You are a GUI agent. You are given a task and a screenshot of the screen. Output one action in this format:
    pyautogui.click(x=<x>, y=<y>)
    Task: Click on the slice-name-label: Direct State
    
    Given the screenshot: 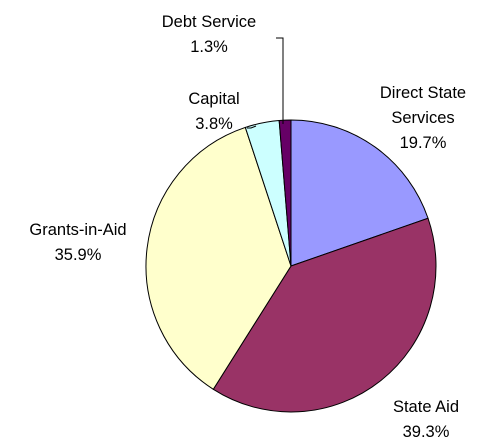 What is the action you would take?
    pyautogui.click(x=423, y=93)
    